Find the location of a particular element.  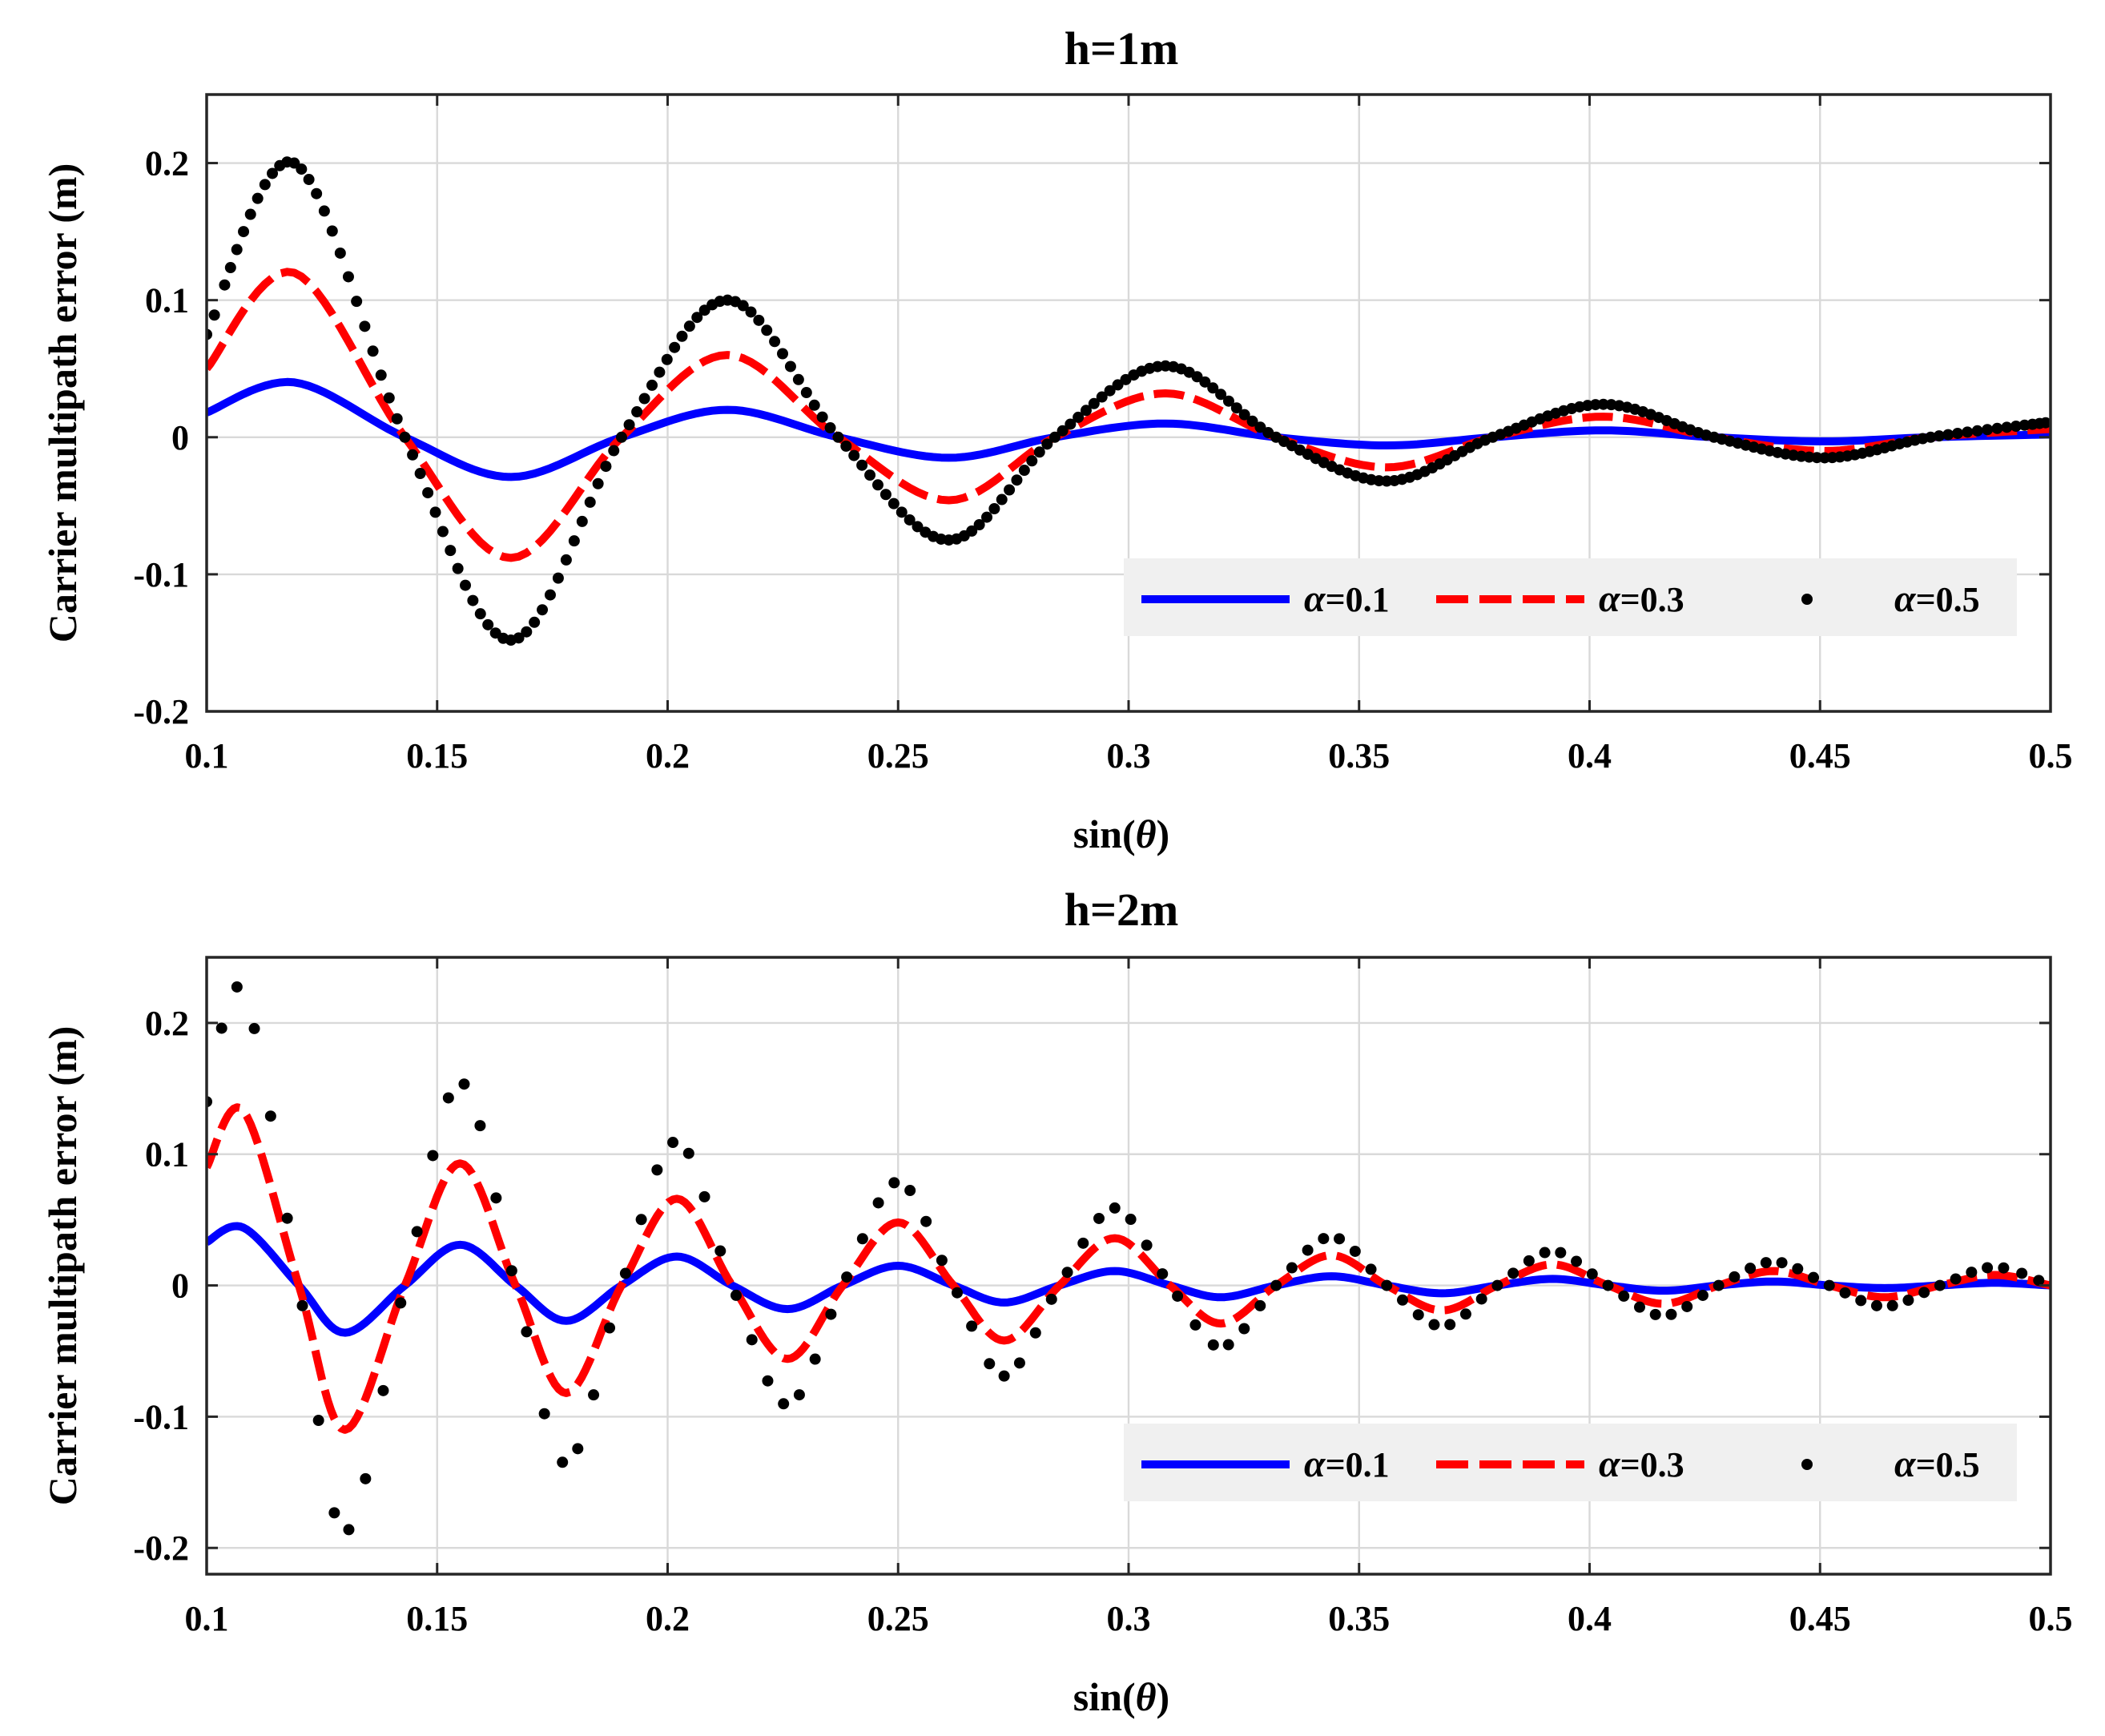

y-tick-label: 0.1 is located at coordinates (167, 1154).